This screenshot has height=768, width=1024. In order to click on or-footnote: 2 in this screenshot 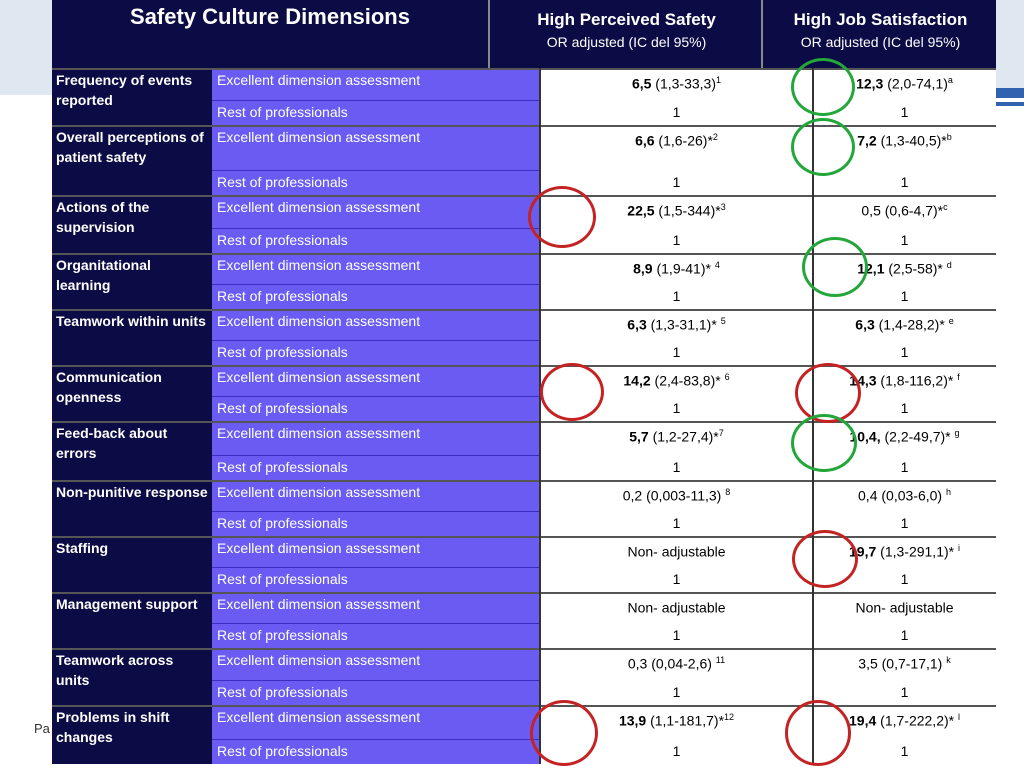, I will do `click(715, 137)`.